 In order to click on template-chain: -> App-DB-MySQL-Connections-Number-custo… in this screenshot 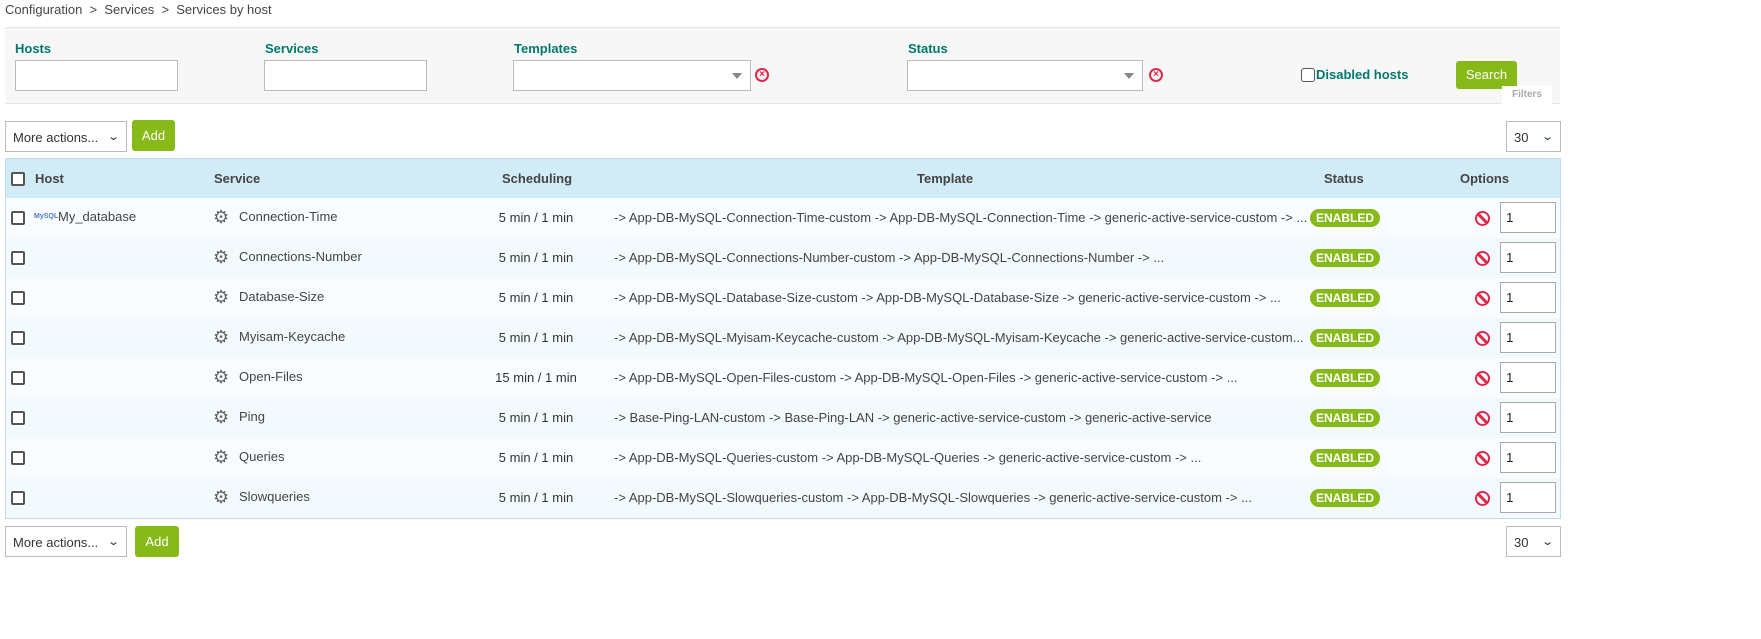, I will do `click(889, 257)`.